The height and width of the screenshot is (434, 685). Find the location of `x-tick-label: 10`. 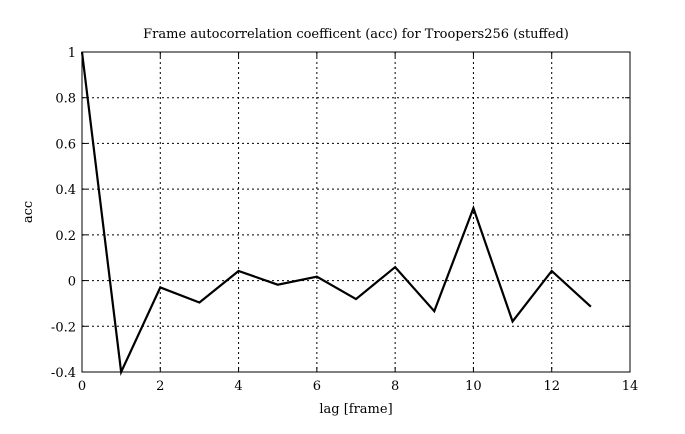

x-tick-label: 10 is located at coordinates (473, 386).